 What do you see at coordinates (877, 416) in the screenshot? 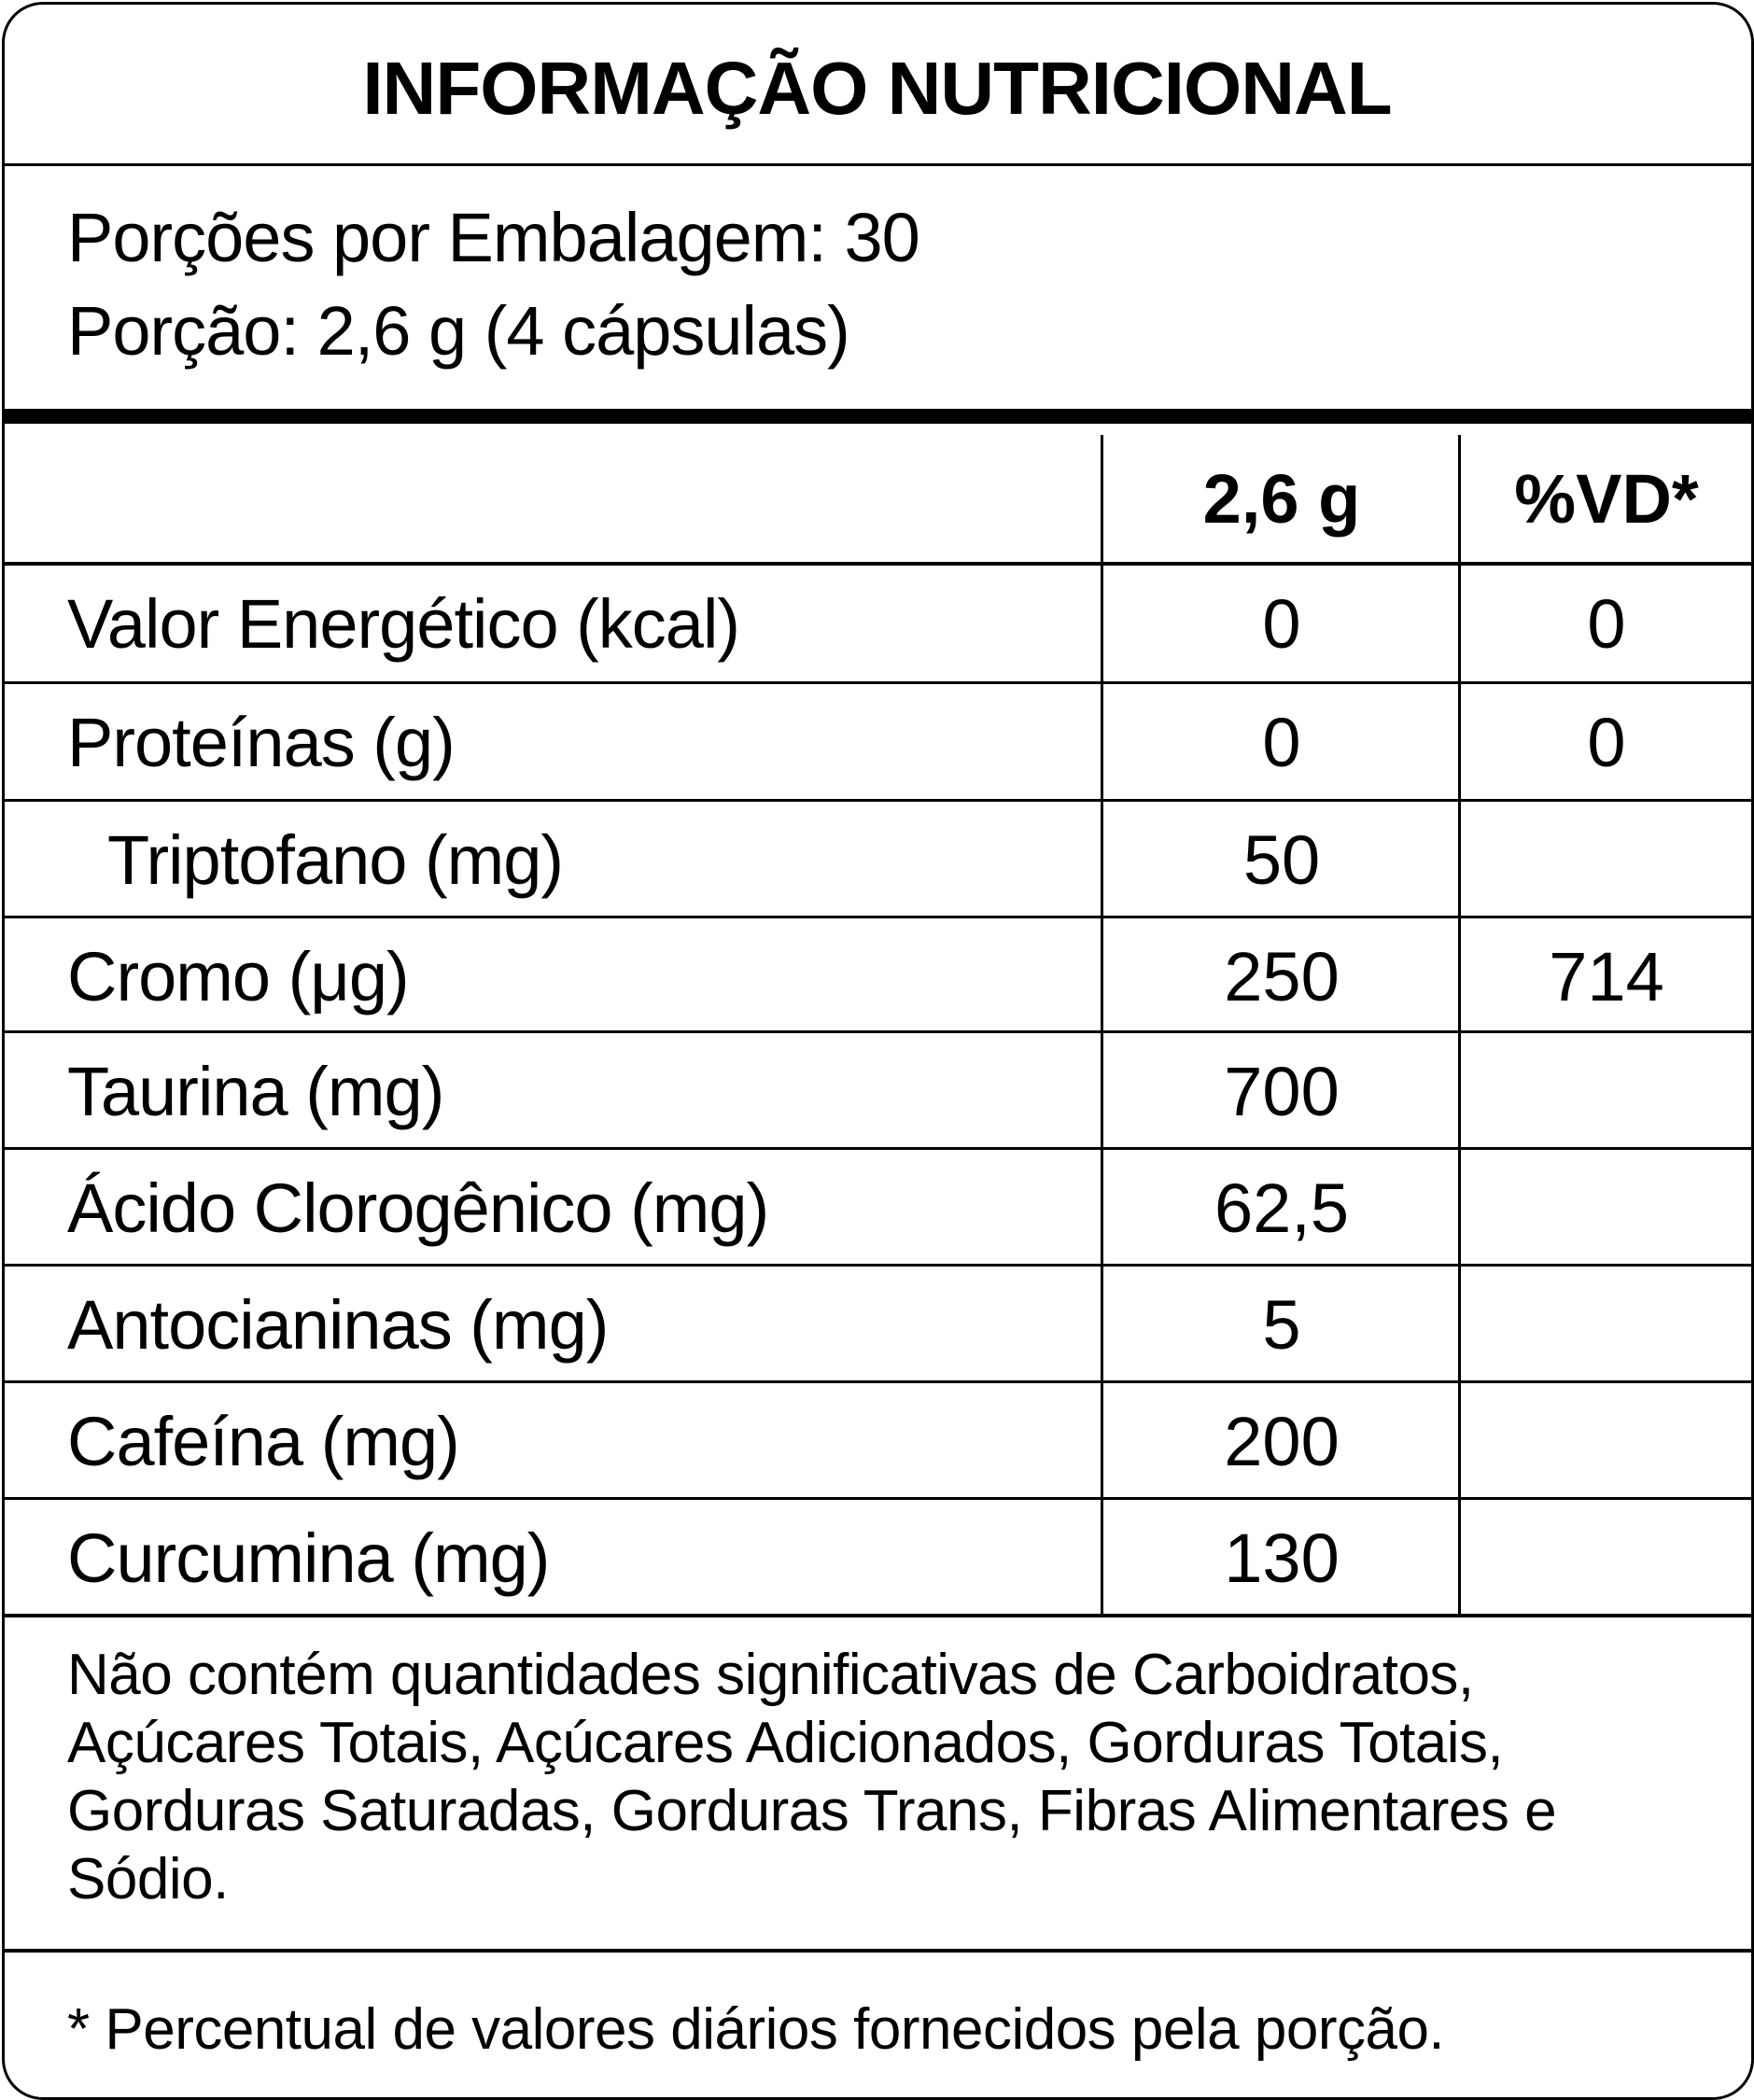
I see `thick-divider` at bounding box center [877, 416].